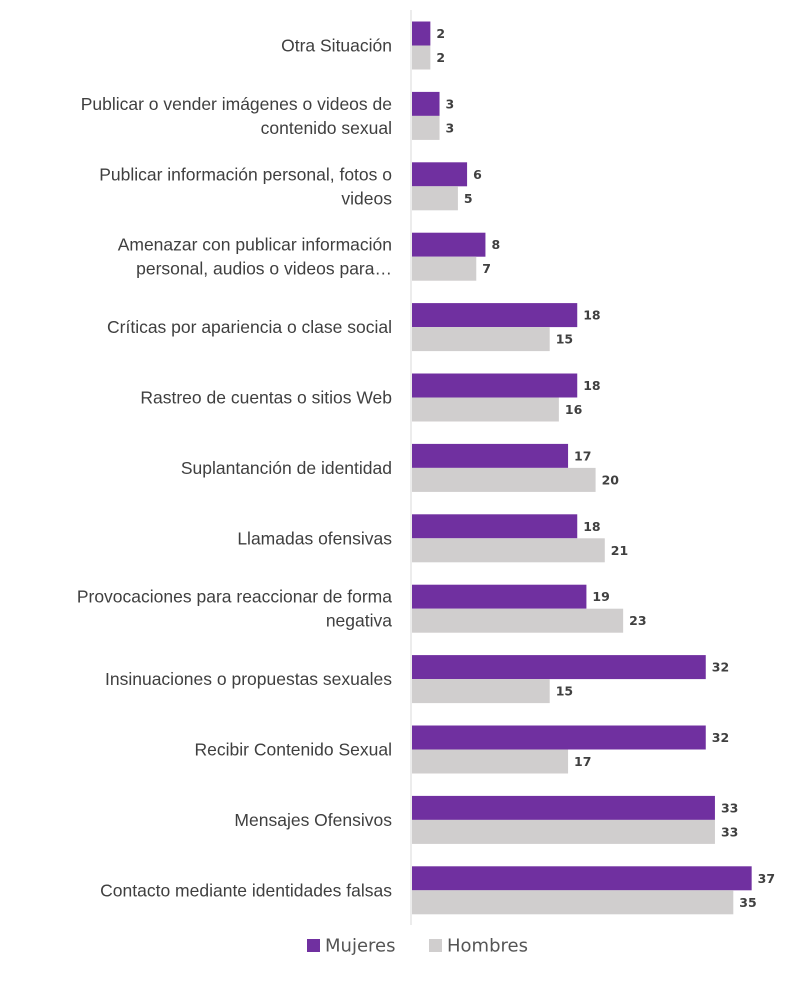 The width and height of the screenshot is (807, 987). I want to click on category-label: Insinuaciones o propuestas sexuales, so click(248, 679).